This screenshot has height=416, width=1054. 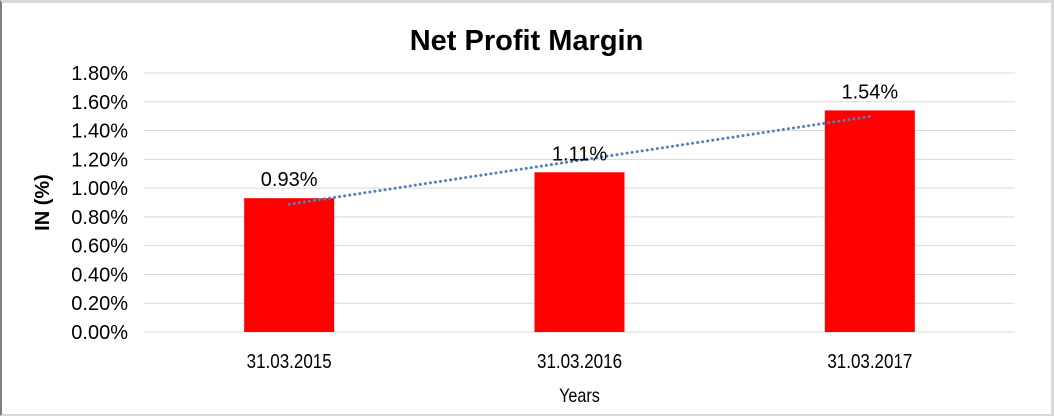 I want to click on bar-value-label: 1.54%, so click(x=869, y=92).